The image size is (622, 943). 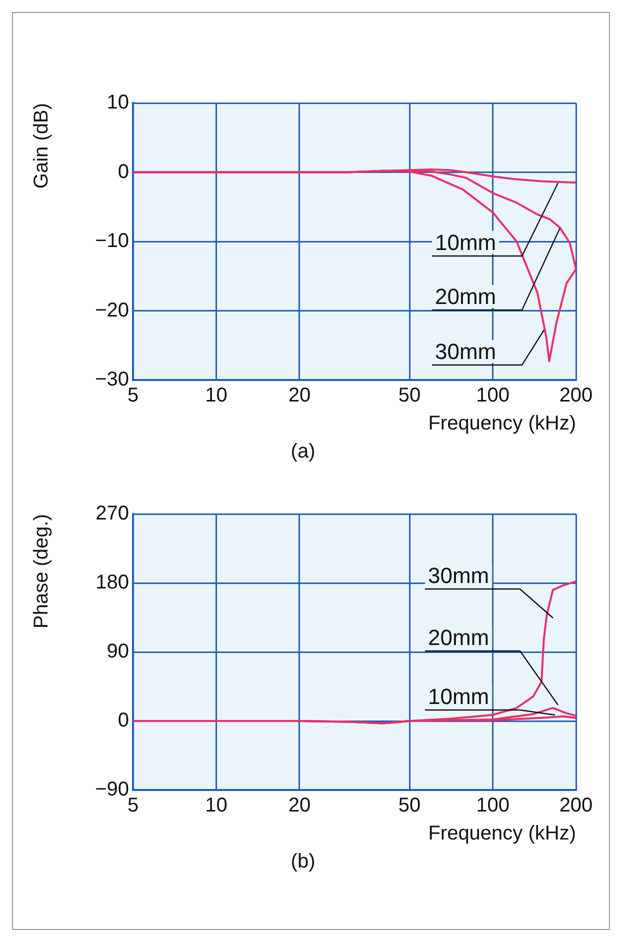 I want to click on y-tick-label: −90, so click(x=112, y=789).